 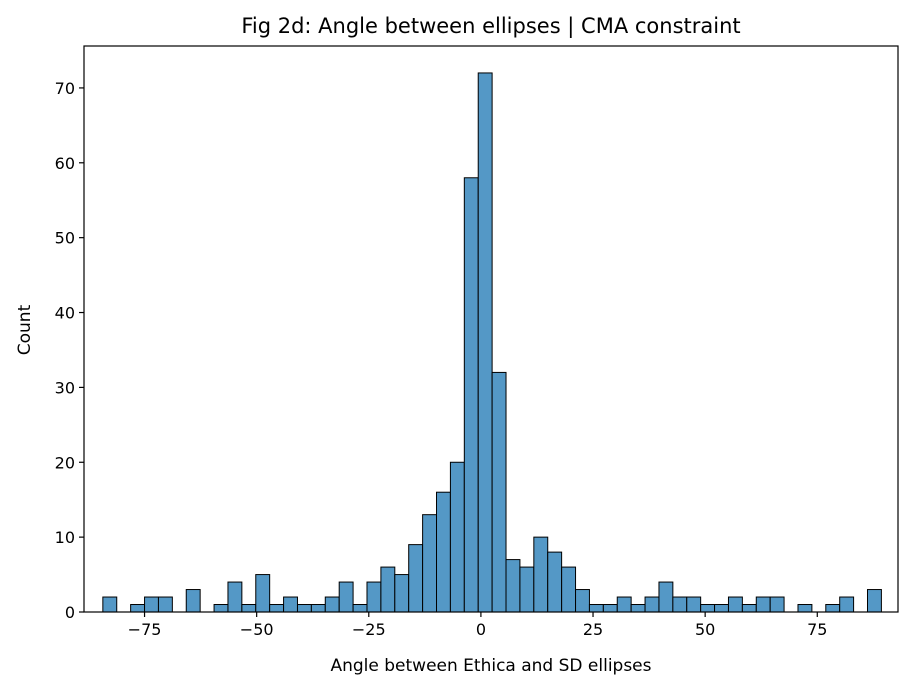 I want to click on x-tick-label: 0, so click(x=481, y=629).